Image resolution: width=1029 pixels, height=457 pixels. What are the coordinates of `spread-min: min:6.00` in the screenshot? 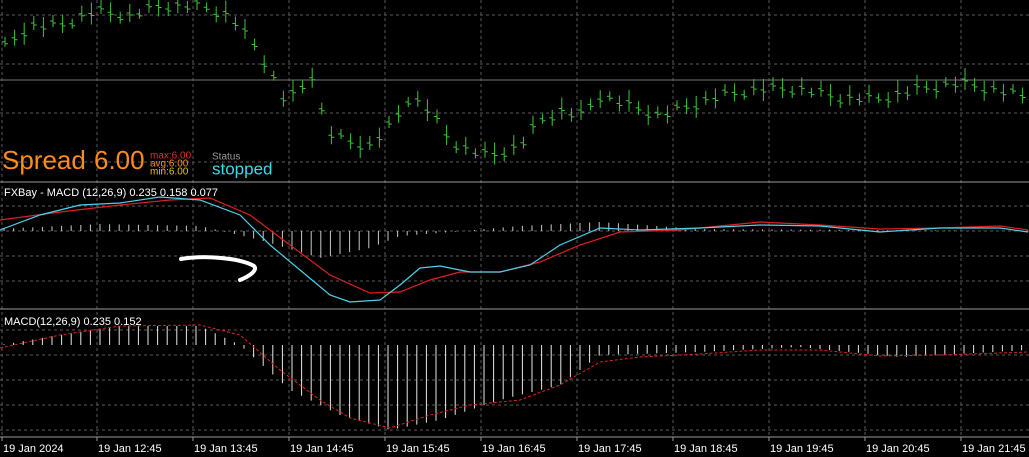 It's located at (169, 172).